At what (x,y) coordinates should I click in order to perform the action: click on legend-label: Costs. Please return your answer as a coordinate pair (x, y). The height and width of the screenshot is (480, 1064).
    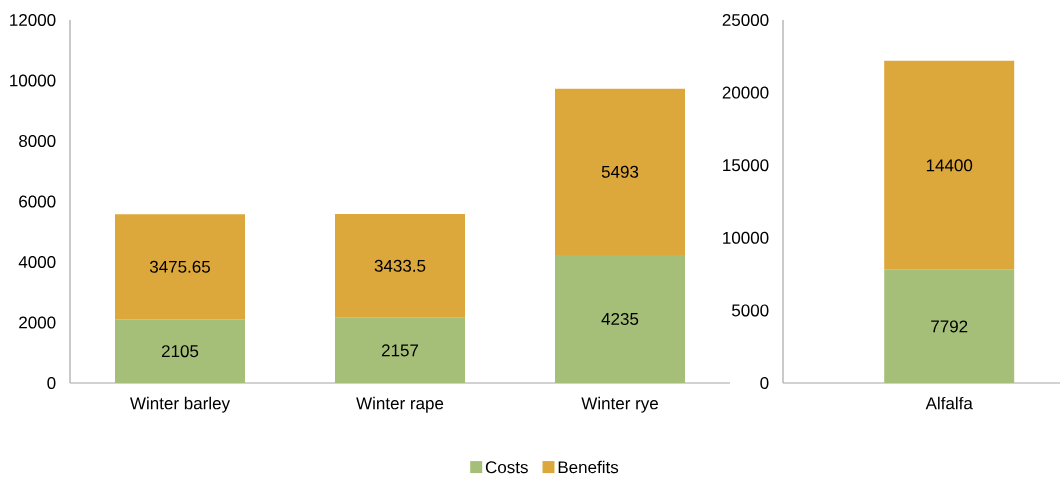
    Looking at the image, I should click on (506, 467).